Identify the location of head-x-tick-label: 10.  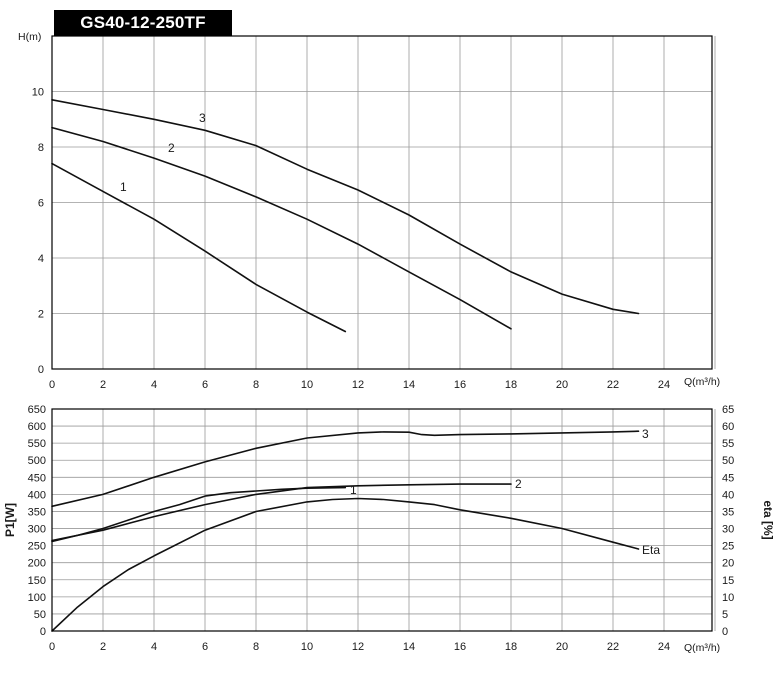
(307, 385).